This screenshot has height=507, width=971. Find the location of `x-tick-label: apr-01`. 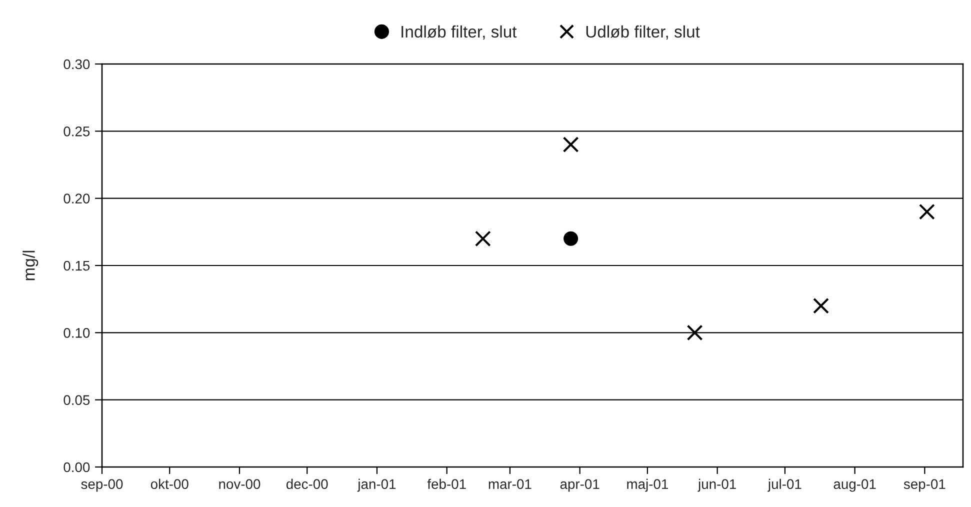

x-tick-label: apr-01 is located at coordinates (580, 485).